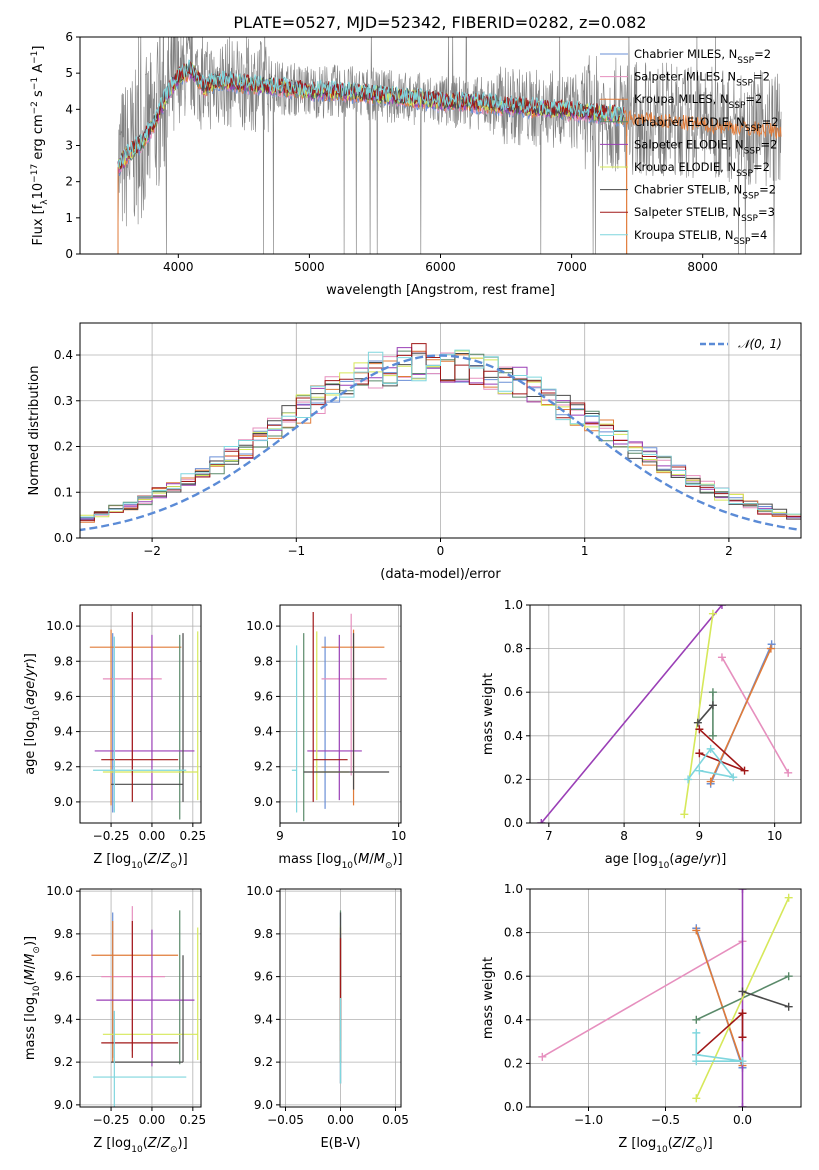  I want to click on weight-lines, so click(665, 714).